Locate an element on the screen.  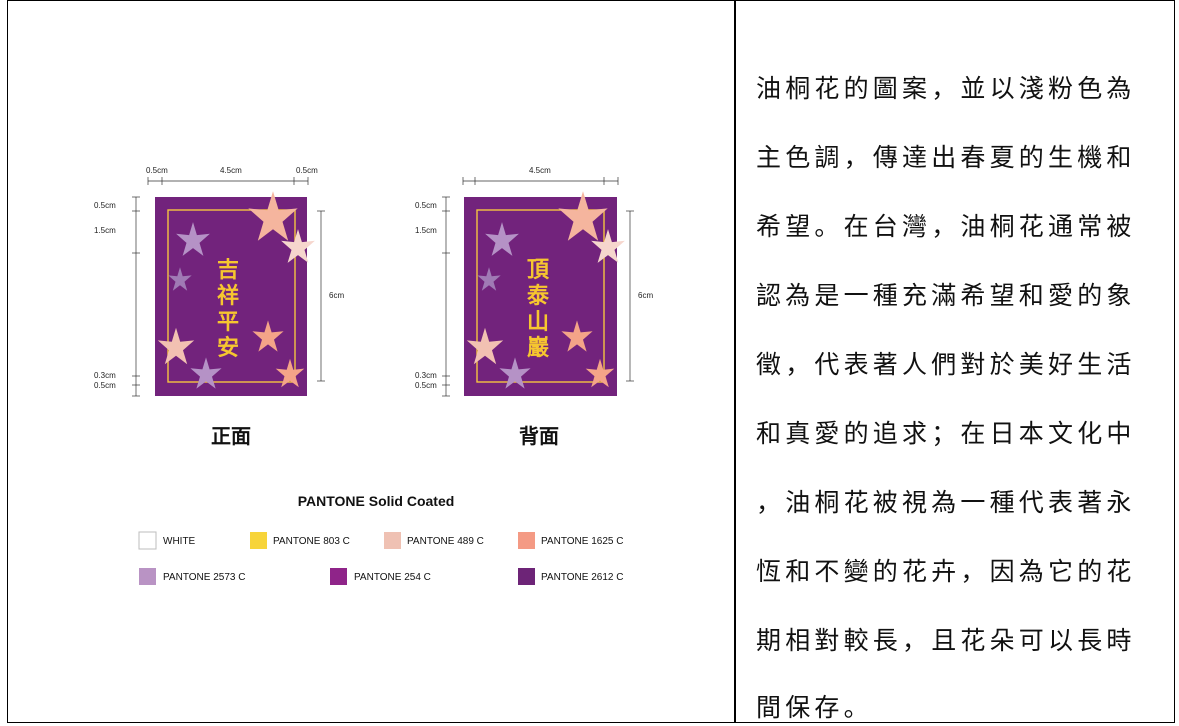
back-char-2: 泰 is located at coordinates (538, 296).